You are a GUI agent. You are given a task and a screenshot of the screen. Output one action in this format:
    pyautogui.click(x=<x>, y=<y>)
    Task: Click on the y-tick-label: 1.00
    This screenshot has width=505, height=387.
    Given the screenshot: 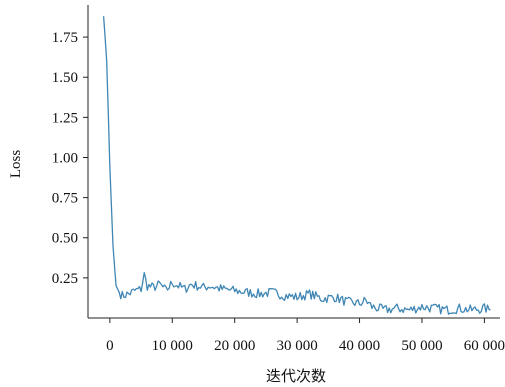 What is the action you would take?
    pyautogui.click(x=65, y=158)
    